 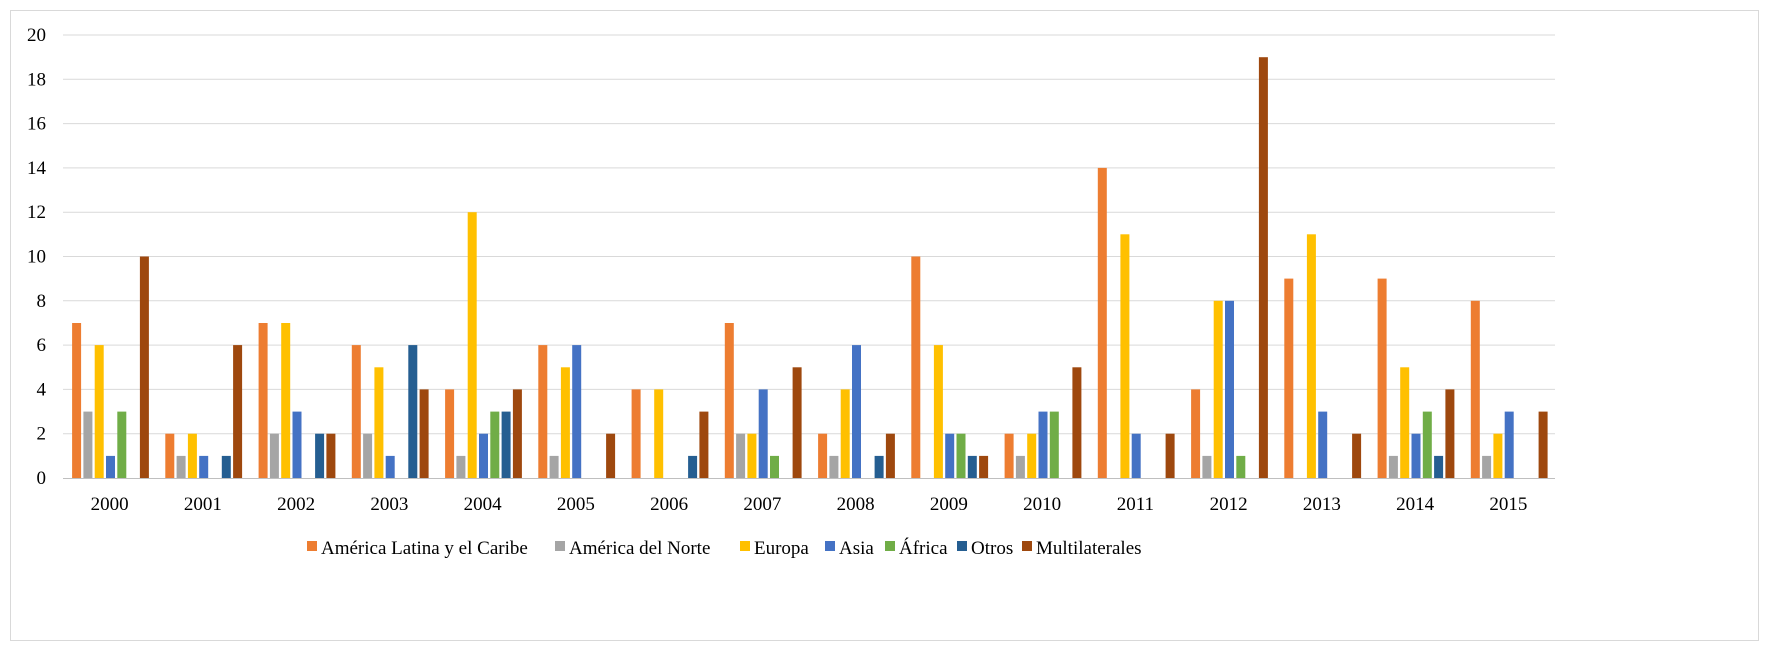 I want to click on y-tick-label: 4, so click(x=42, y=389).